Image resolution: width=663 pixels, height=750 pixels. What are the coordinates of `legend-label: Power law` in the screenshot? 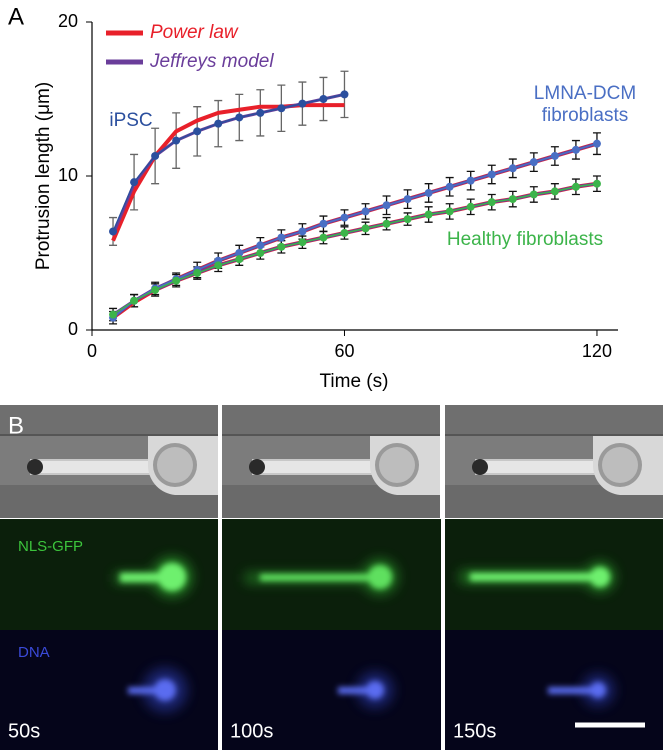 It's located at (194, 32).